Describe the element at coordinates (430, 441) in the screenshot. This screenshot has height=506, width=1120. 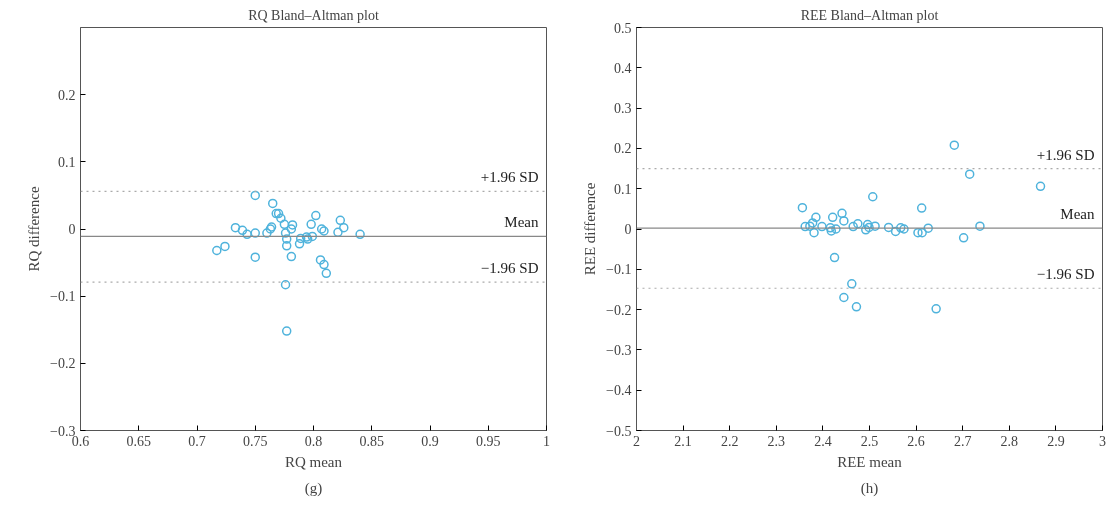
I see `x-tick-label: 0.9` at that location.